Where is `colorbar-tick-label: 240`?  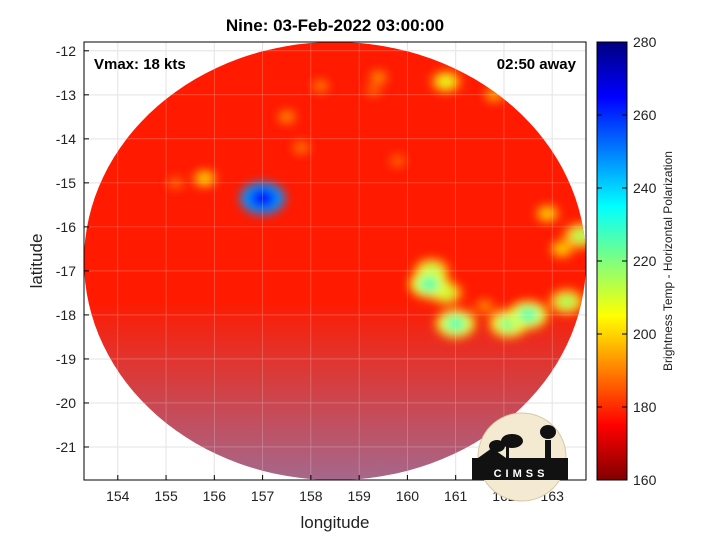 colorbar-tick-label: 240 is located at coordinates (645, 188).